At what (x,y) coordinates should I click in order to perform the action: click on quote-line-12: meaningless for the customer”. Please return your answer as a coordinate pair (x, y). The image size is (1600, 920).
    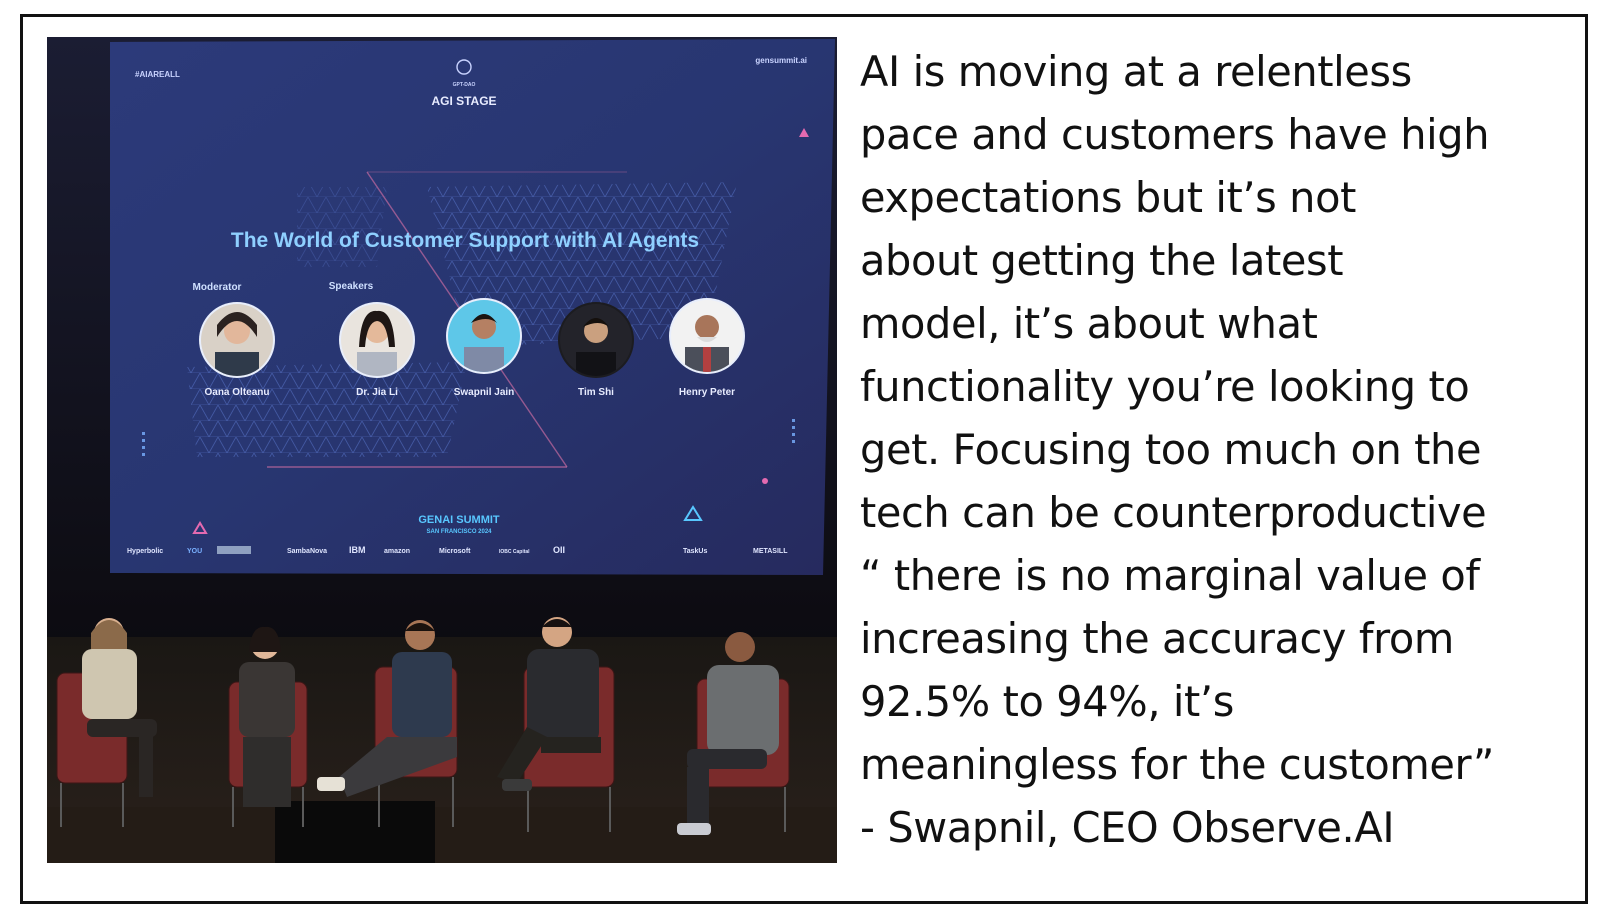
    Looking at the image, I should click on (1177, 764).